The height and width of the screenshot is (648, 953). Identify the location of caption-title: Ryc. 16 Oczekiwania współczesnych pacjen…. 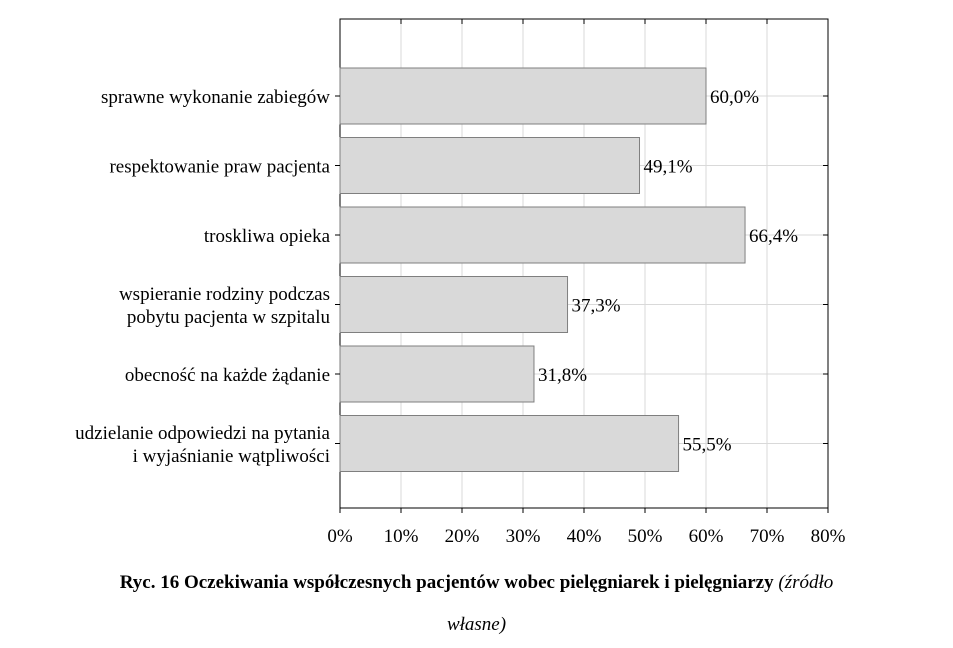
(446, 582).